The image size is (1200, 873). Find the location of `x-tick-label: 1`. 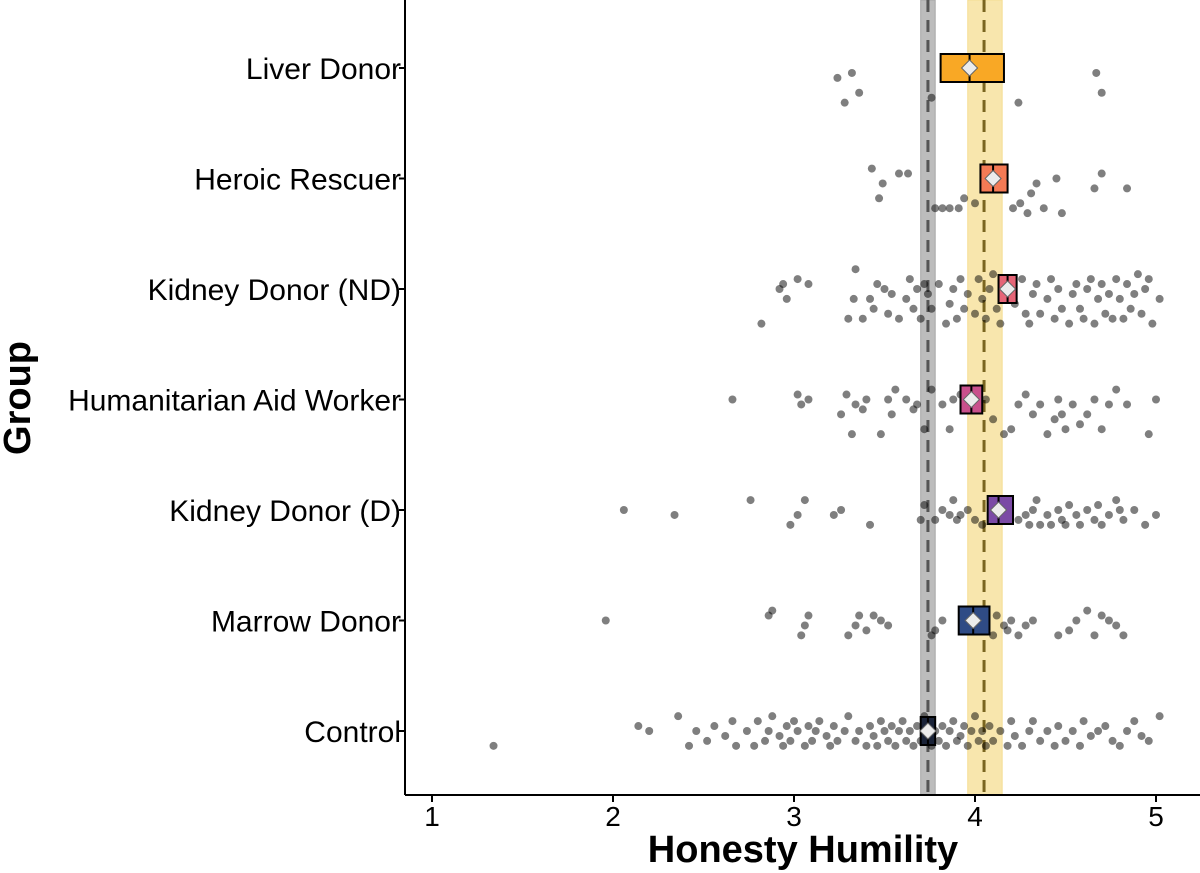

x-tick-label: 1 is located at coordinates (432, 816).